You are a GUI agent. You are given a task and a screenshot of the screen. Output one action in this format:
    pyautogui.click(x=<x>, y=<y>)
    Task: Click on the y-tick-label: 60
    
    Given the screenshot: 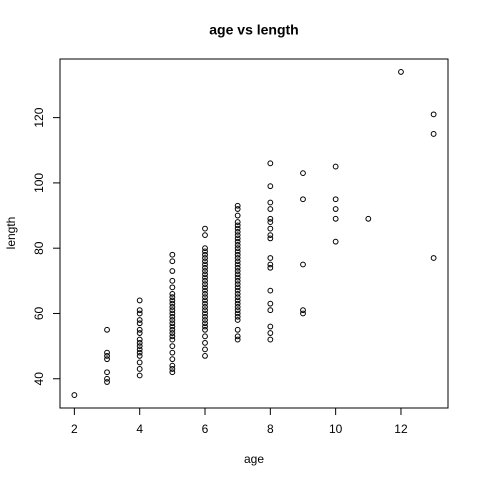 What is the action you would take?
    pyautogui.click(x=39, y=313)
    